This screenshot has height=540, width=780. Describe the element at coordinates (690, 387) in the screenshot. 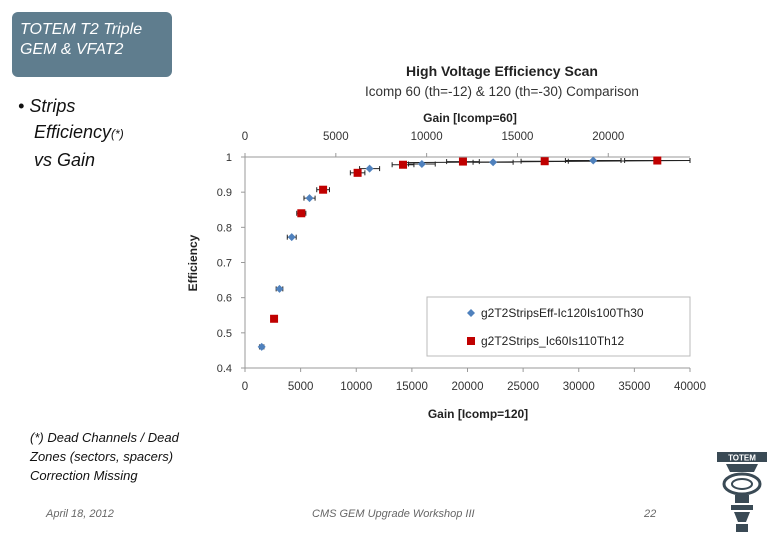

I see `x-tick-label: 40000` at that location.